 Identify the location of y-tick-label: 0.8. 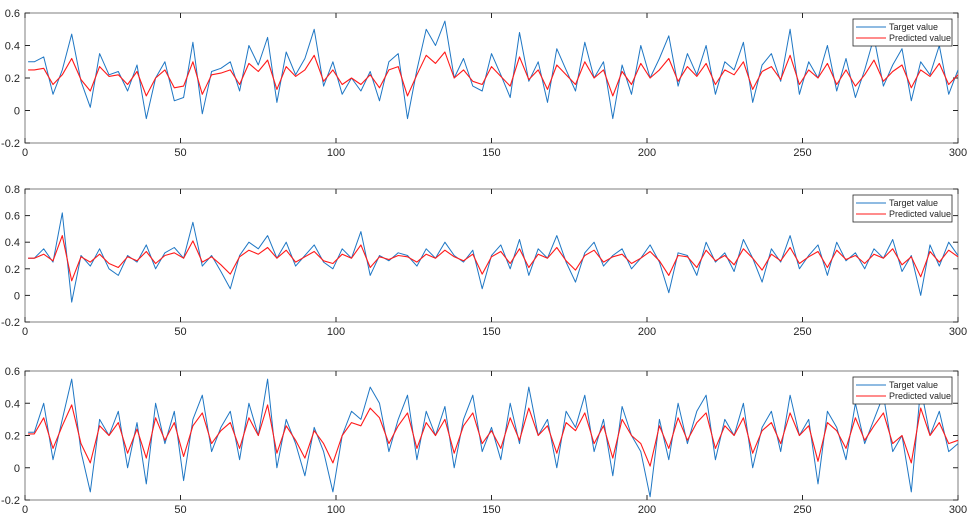
(12, 190).